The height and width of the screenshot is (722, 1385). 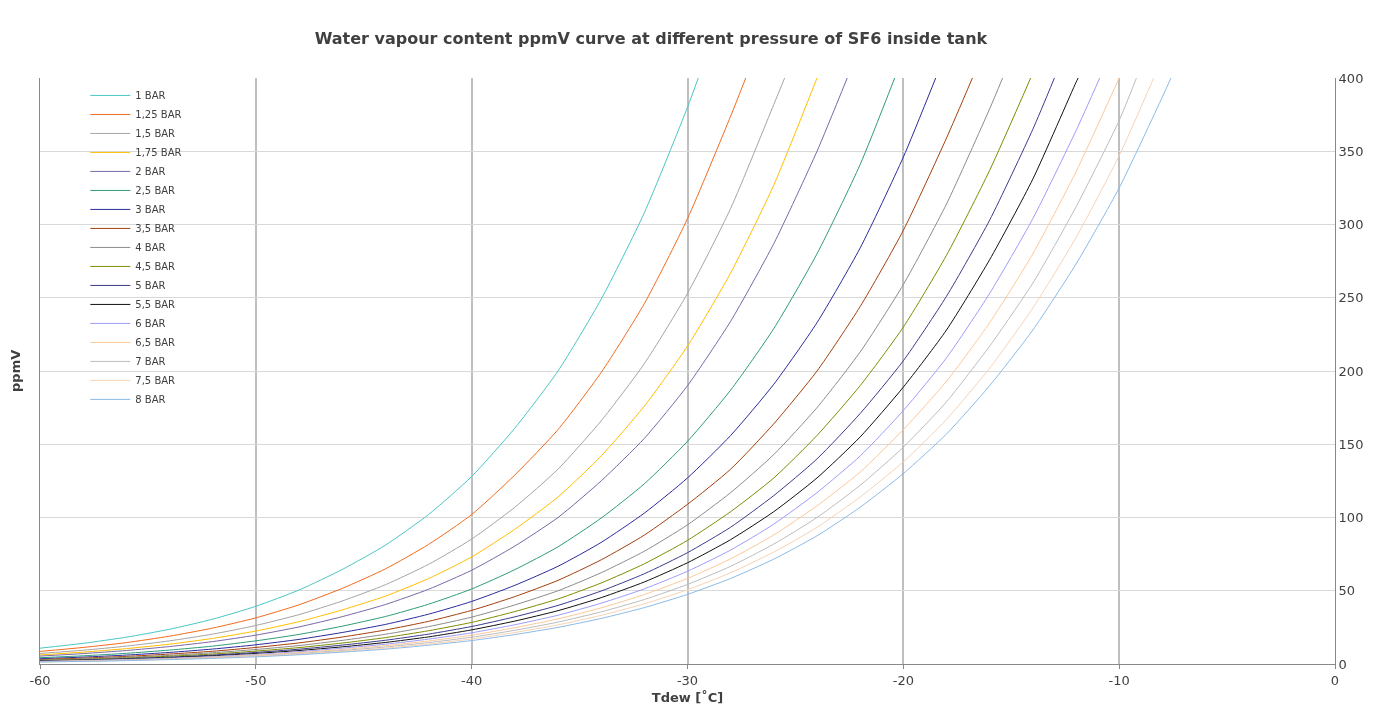 What do you see at coordinates (150, 400) in the screenshot?
I see `legend-label: 8 BAR` at bounding box center [150, 400].